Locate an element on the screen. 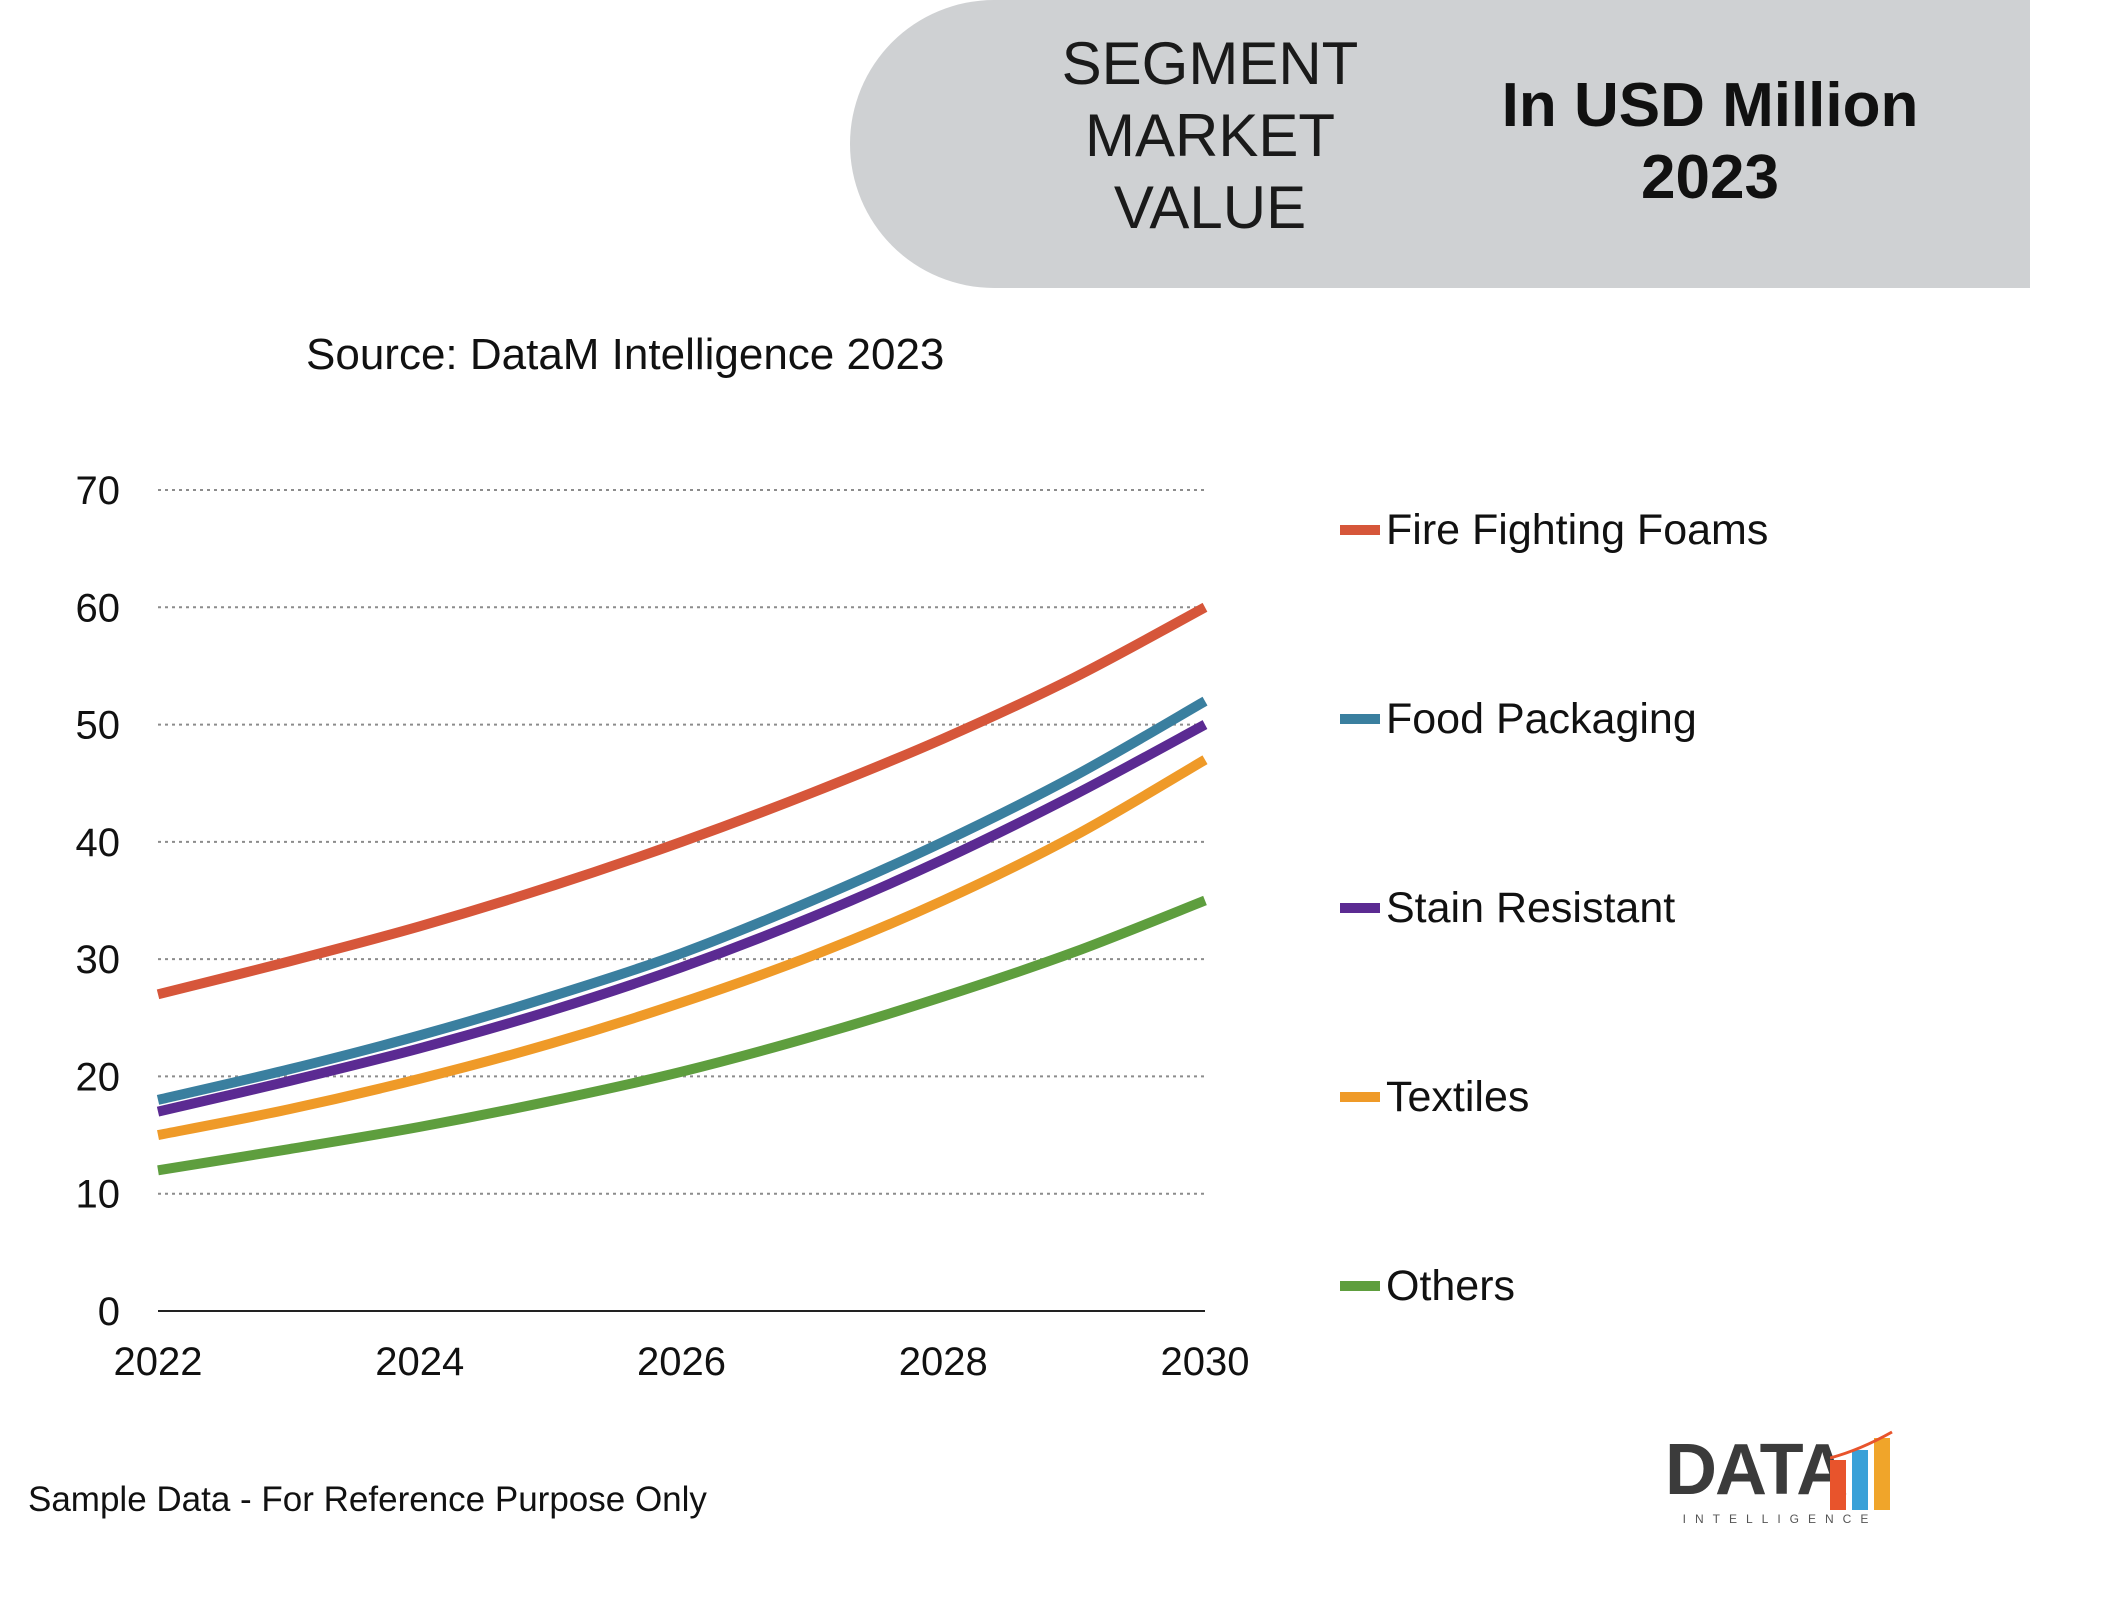 The image size is (2110, 1601). series-line-stain-resistant is located at coordinates (682, 918).